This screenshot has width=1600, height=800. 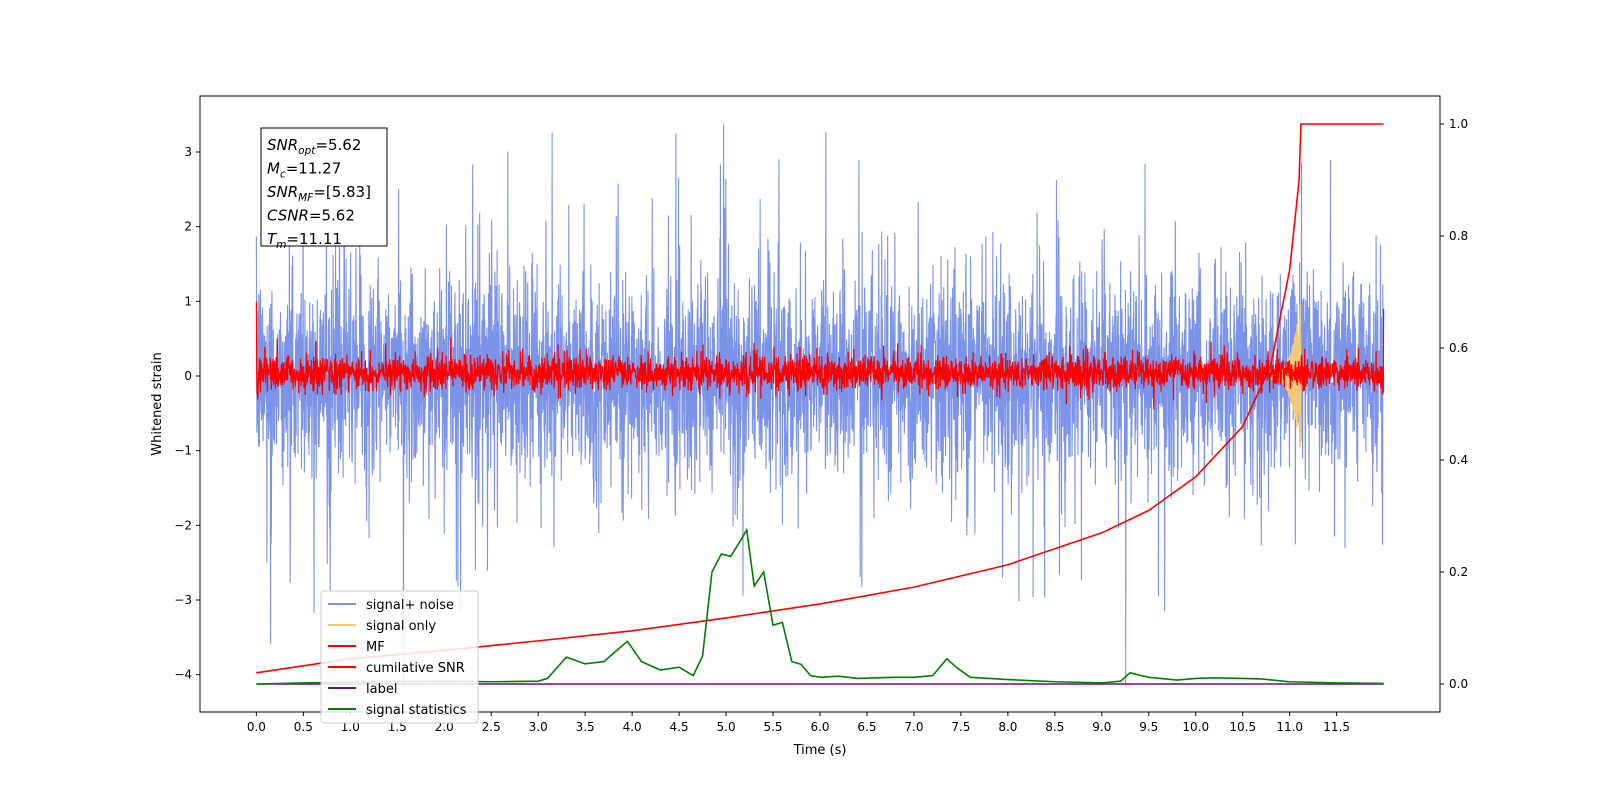 I want to click on legend-item-label: signal+ noise, so click(x=410, y=605).